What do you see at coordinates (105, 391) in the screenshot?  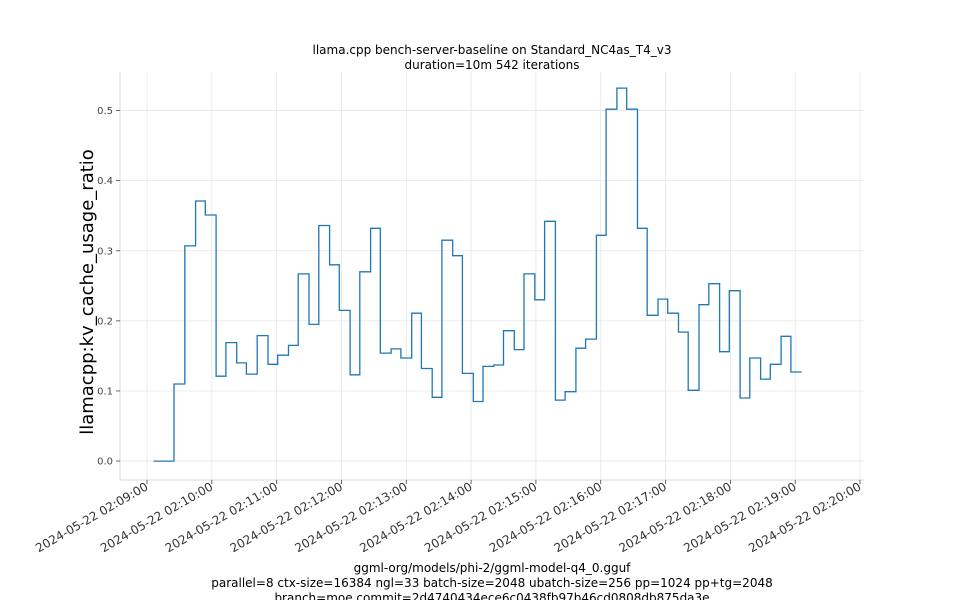 I see `y-tick-label: 0.1` at bounding box center [105, 391].